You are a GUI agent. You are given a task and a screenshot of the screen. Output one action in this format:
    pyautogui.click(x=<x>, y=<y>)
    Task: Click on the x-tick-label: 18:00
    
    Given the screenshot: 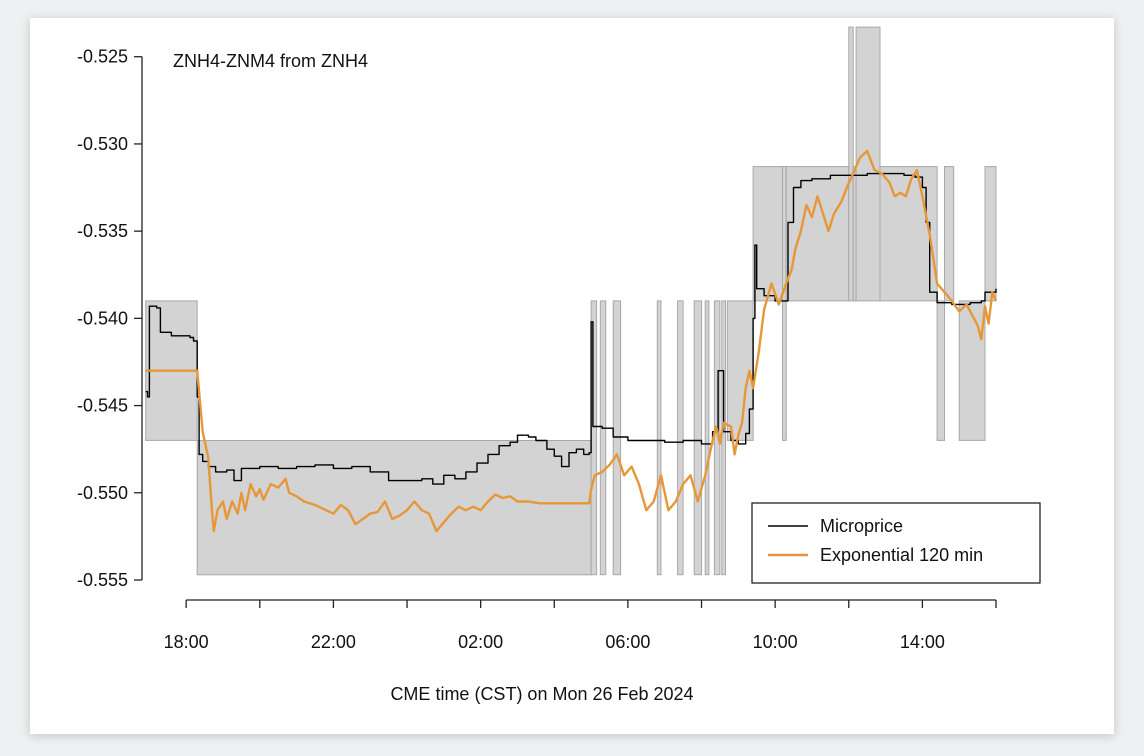 What is the action you would take?
    pyautogui.click(x=186, y=642)
    